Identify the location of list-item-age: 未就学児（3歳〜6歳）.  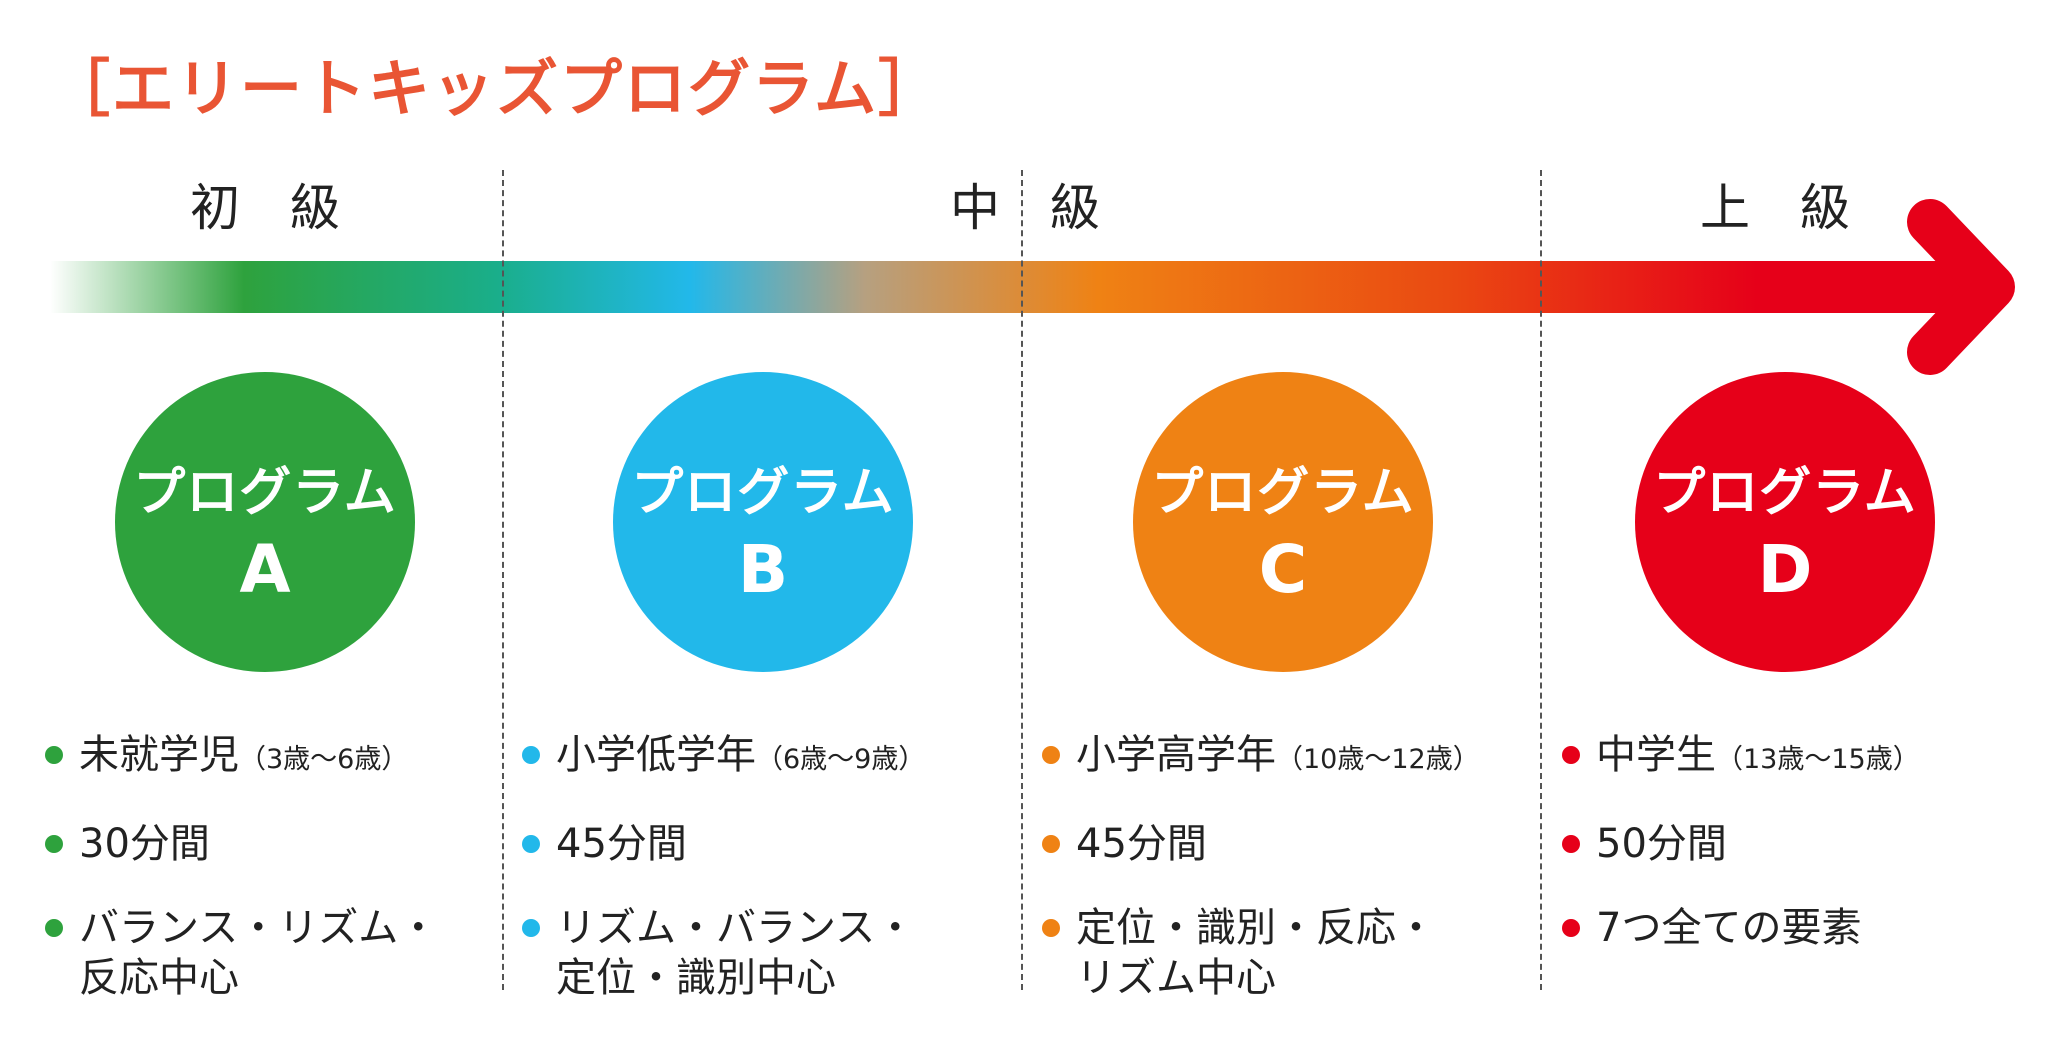
(270, 757).